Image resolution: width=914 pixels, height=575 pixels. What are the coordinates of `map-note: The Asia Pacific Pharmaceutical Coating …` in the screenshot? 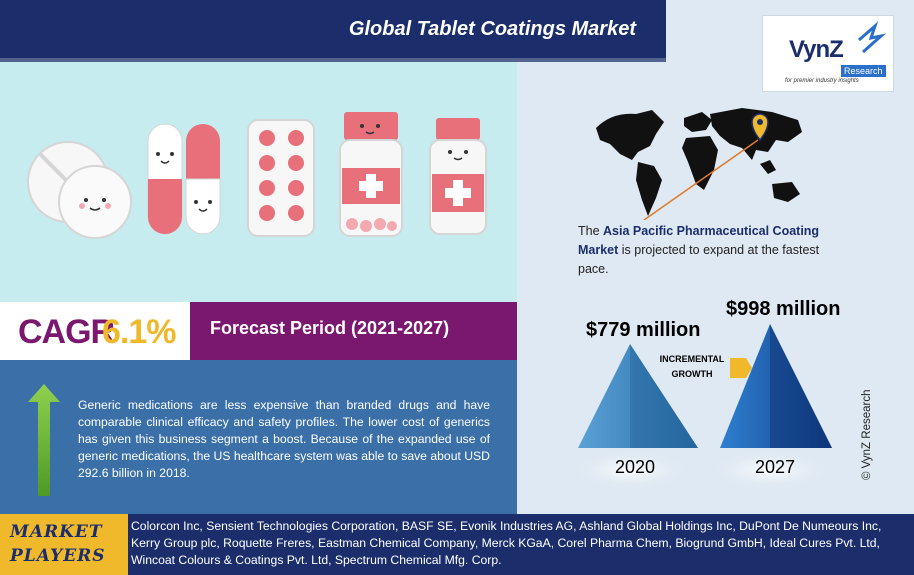 It's located at (708, 250).